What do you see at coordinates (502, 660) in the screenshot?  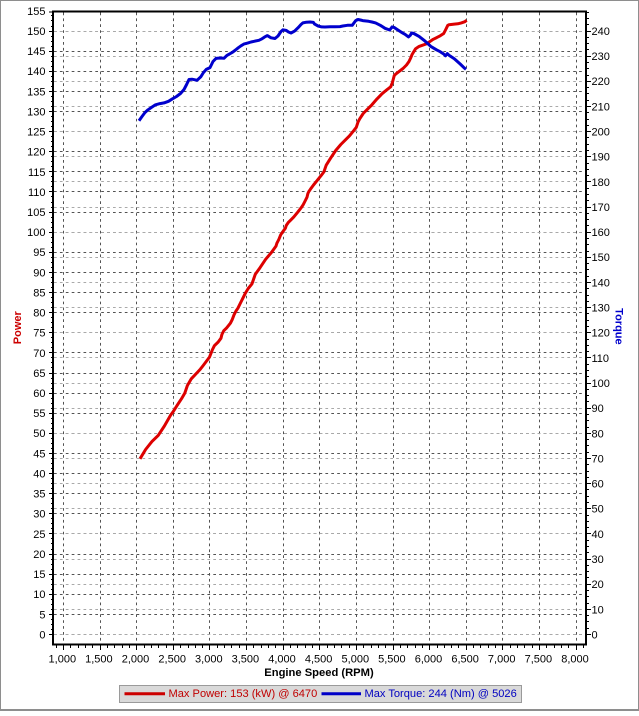 I see `svg-text: 7,000` at bounding box center [502, 660].